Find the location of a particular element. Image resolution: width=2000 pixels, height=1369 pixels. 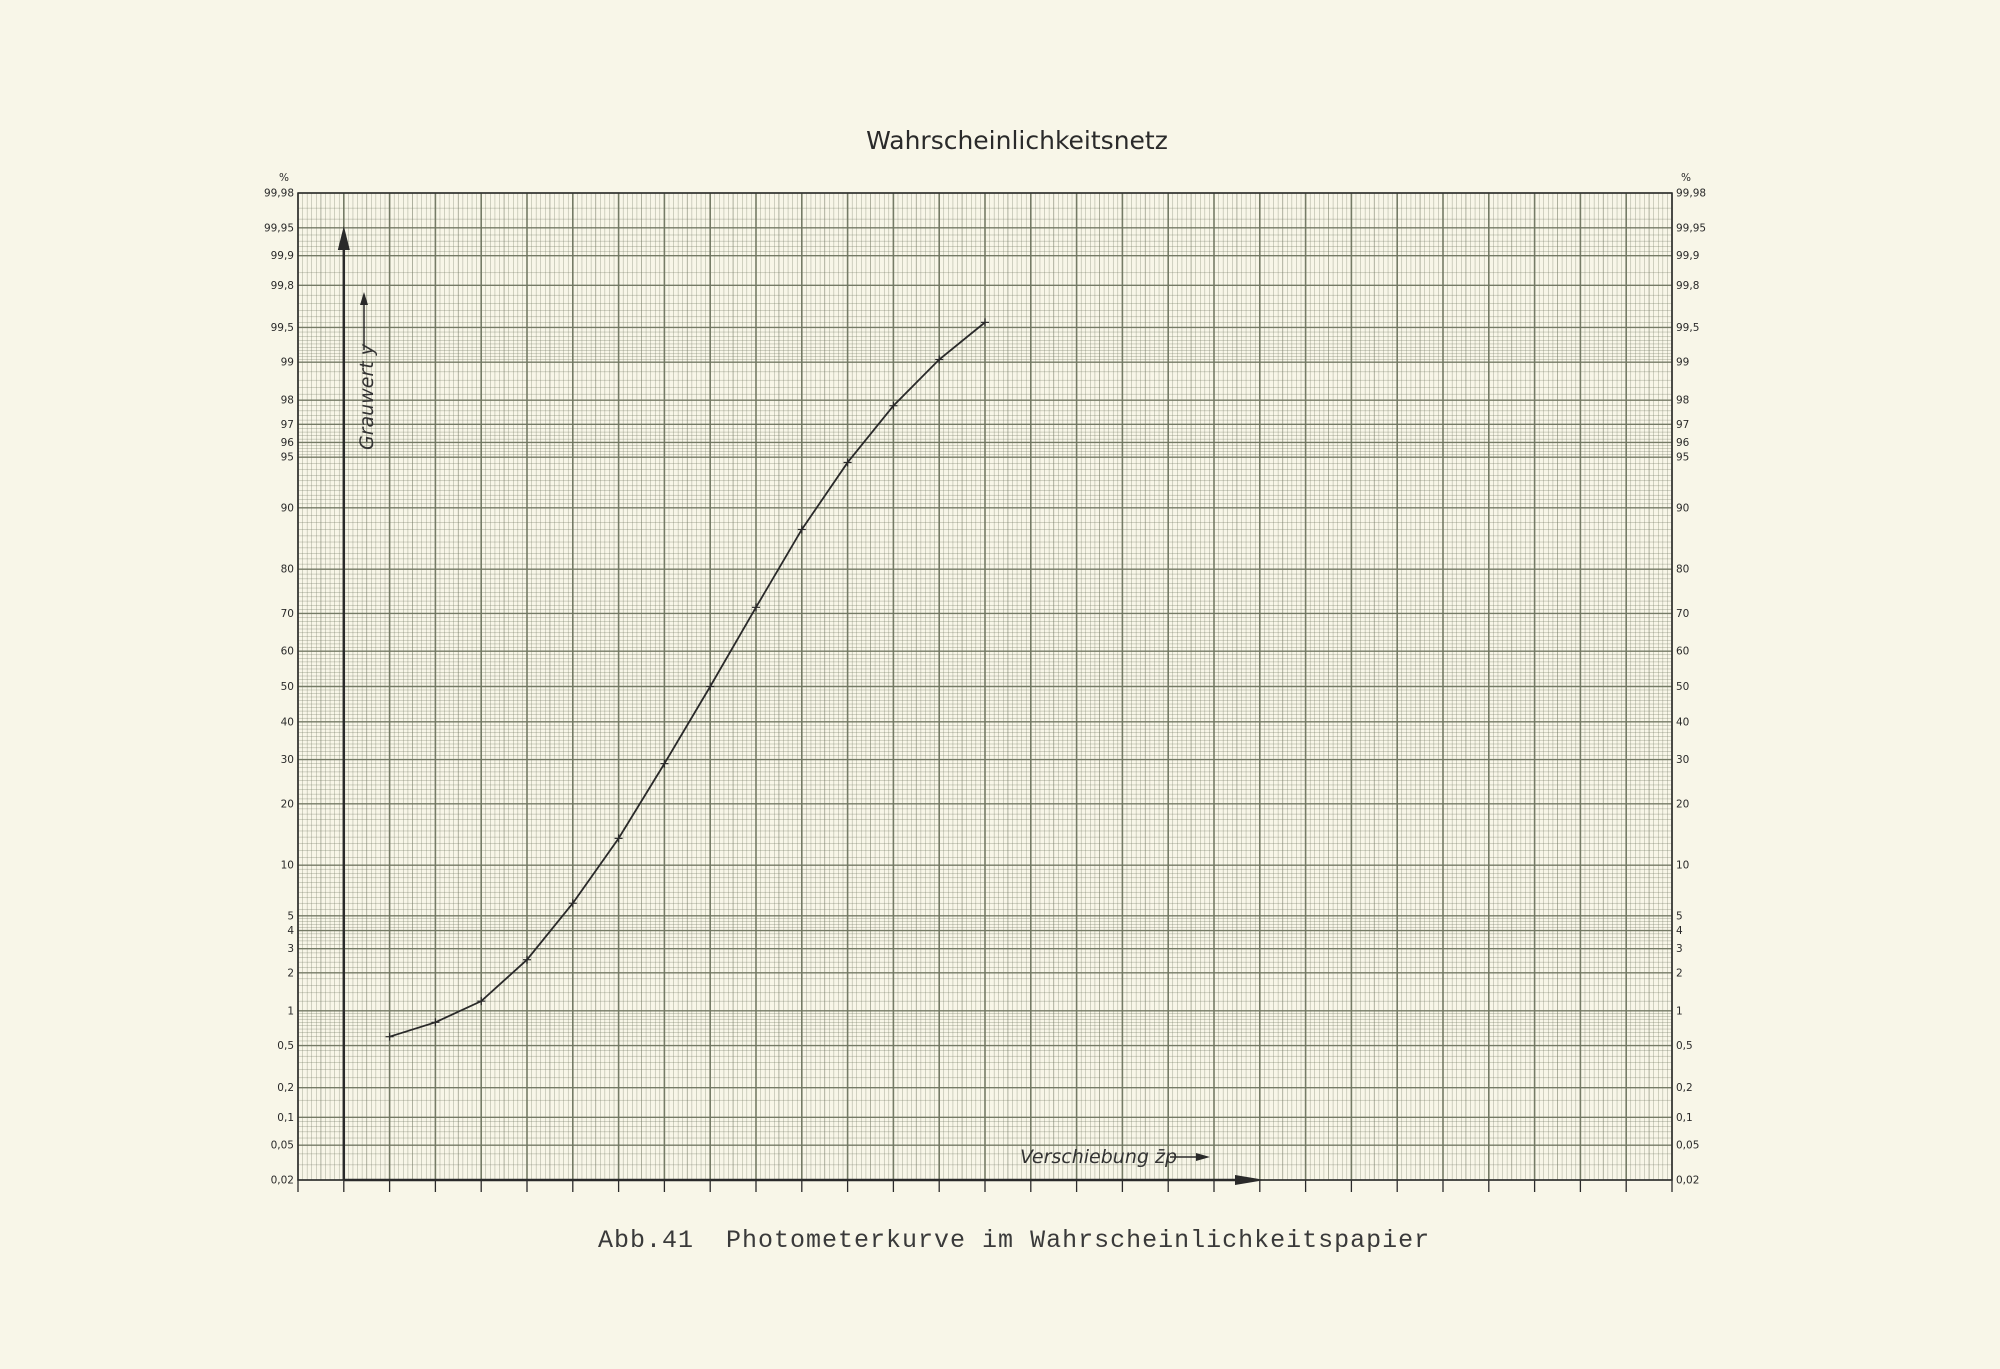

y-tick-label-left: 96 is located at coordinates (288, 443).